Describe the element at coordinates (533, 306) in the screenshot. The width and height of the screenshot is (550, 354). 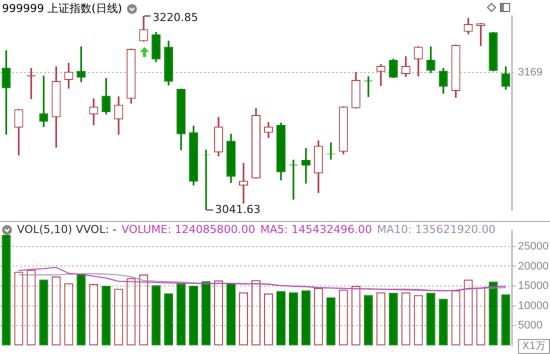
I see `y-tick-label: 10000` at that location.